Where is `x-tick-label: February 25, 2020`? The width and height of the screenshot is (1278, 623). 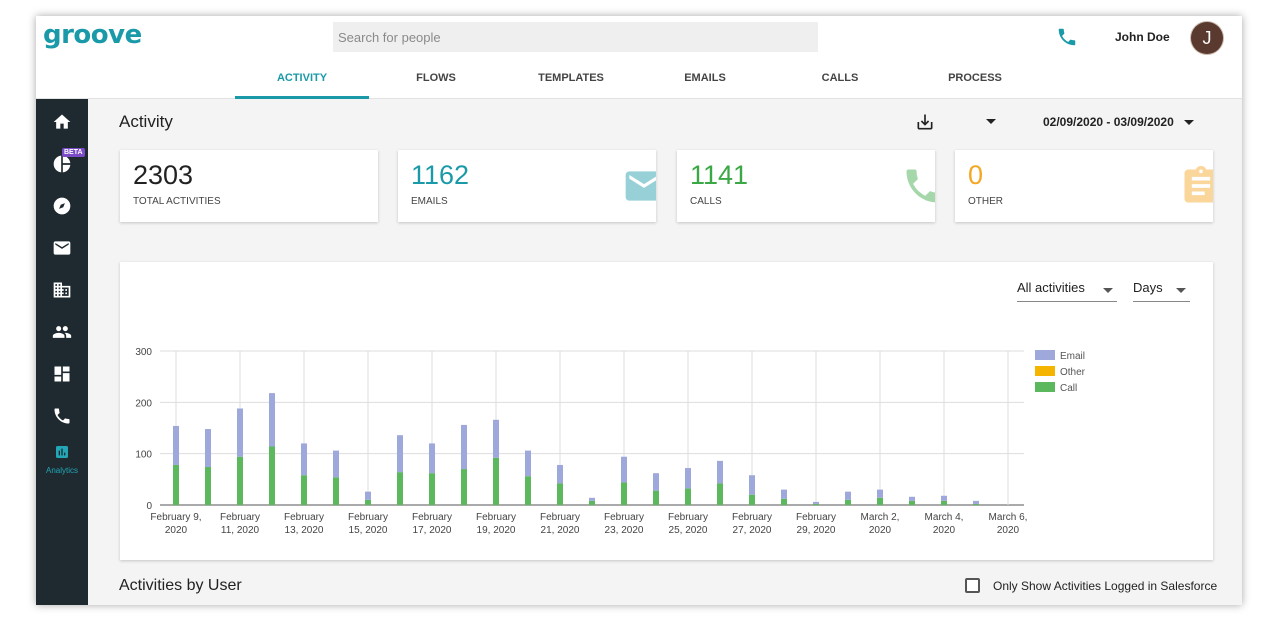 x-tick-label: February 25, 2020 is located at coordinates (688, 524).